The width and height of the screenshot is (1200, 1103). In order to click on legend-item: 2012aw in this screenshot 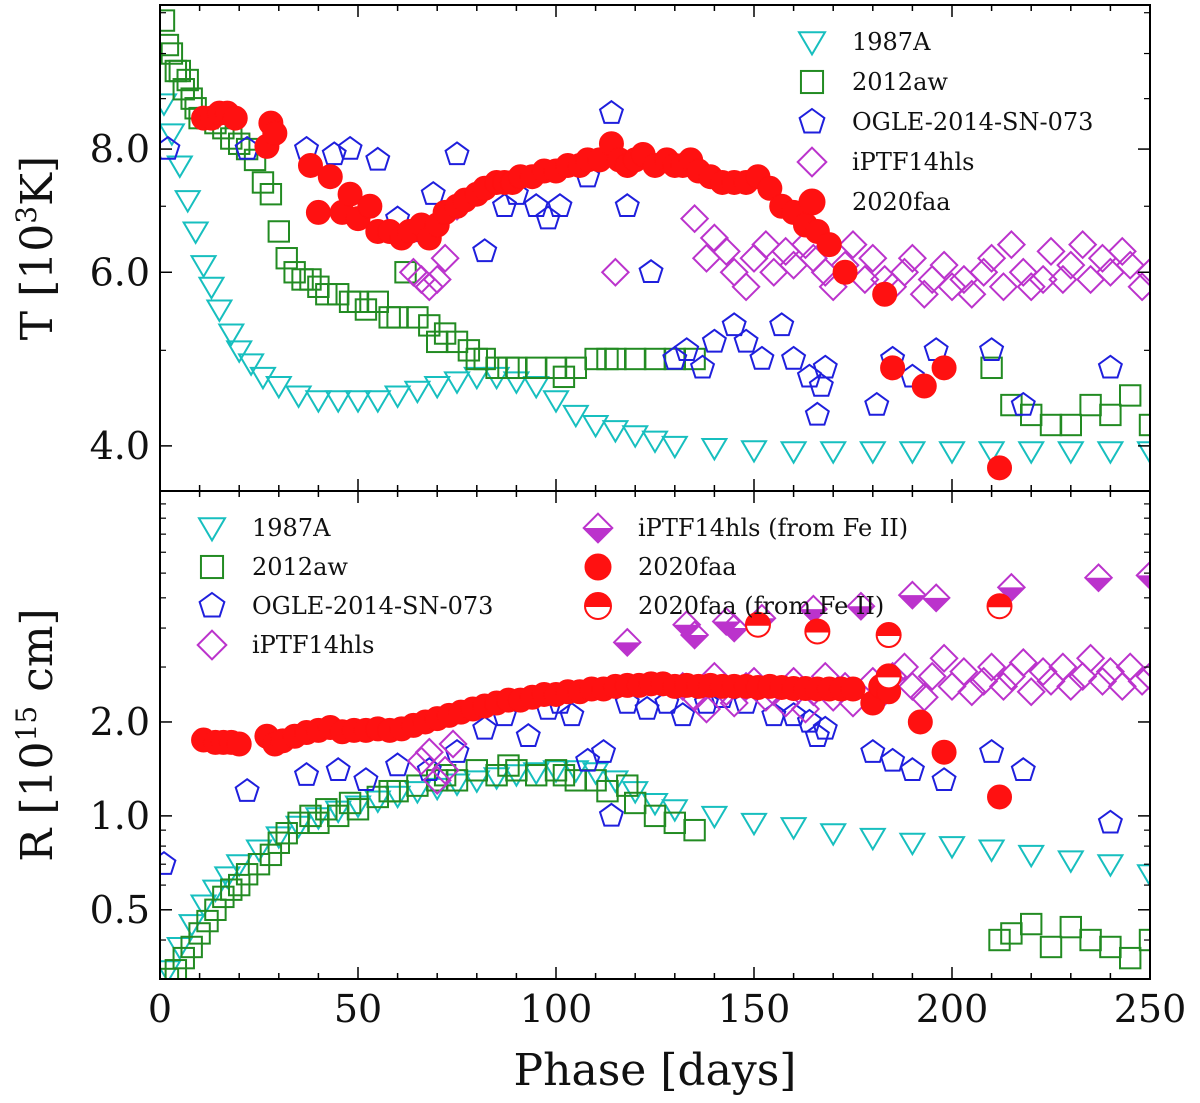, I will do `click(873, 82)`.